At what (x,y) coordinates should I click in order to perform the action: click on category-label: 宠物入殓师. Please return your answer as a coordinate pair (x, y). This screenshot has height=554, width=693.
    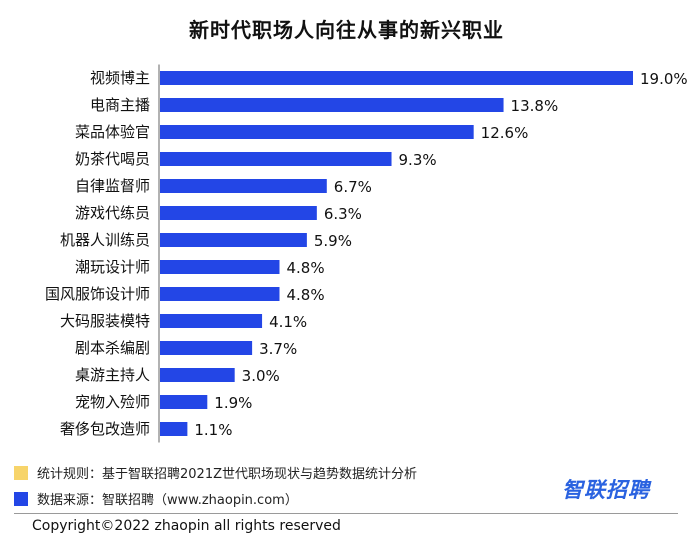
    Looking at the image, I should click on (112, 402).